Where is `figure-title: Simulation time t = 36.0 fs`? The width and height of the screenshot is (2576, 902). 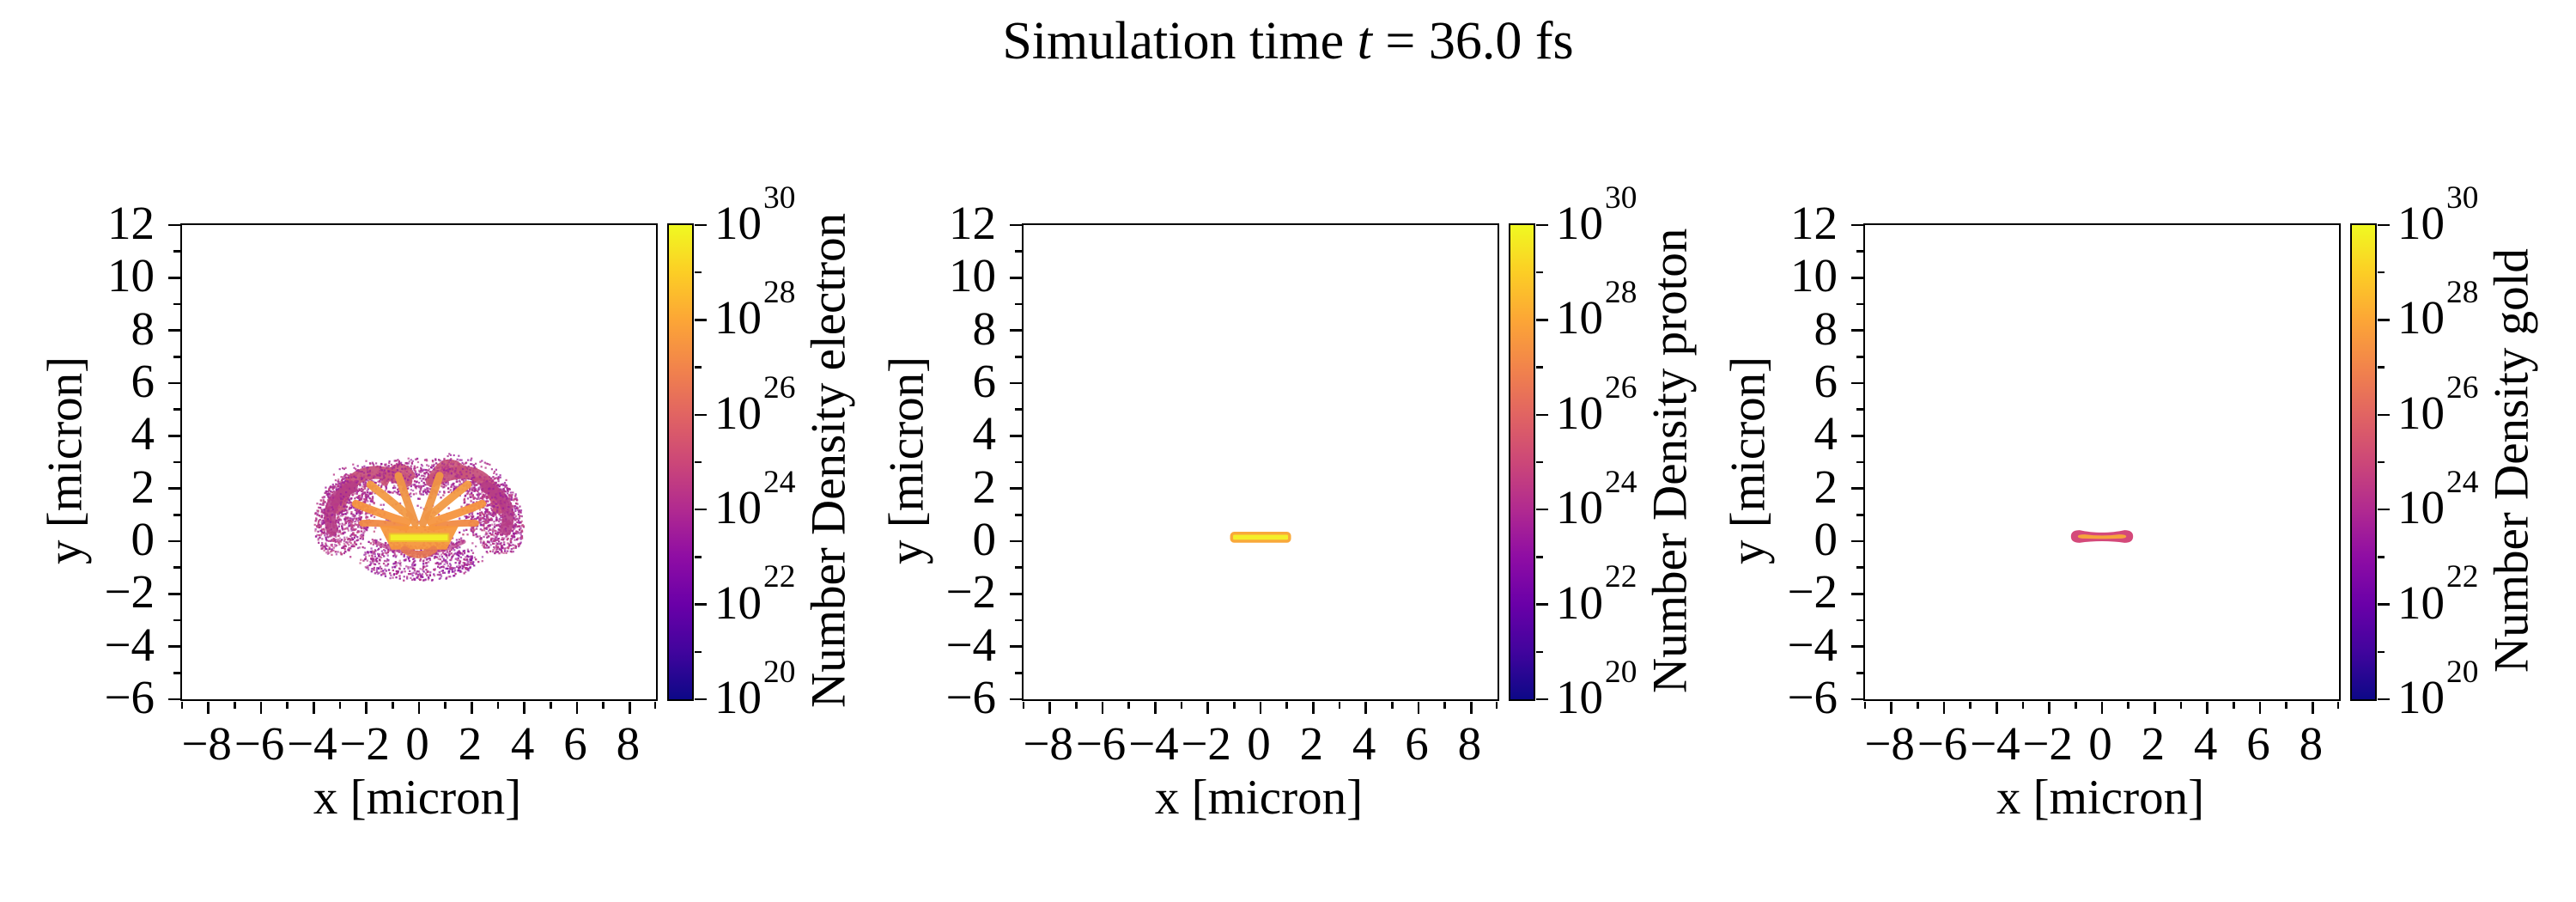 figure-title: Simulation time t = 36.0 fs is located at coordinates (1288, 41).